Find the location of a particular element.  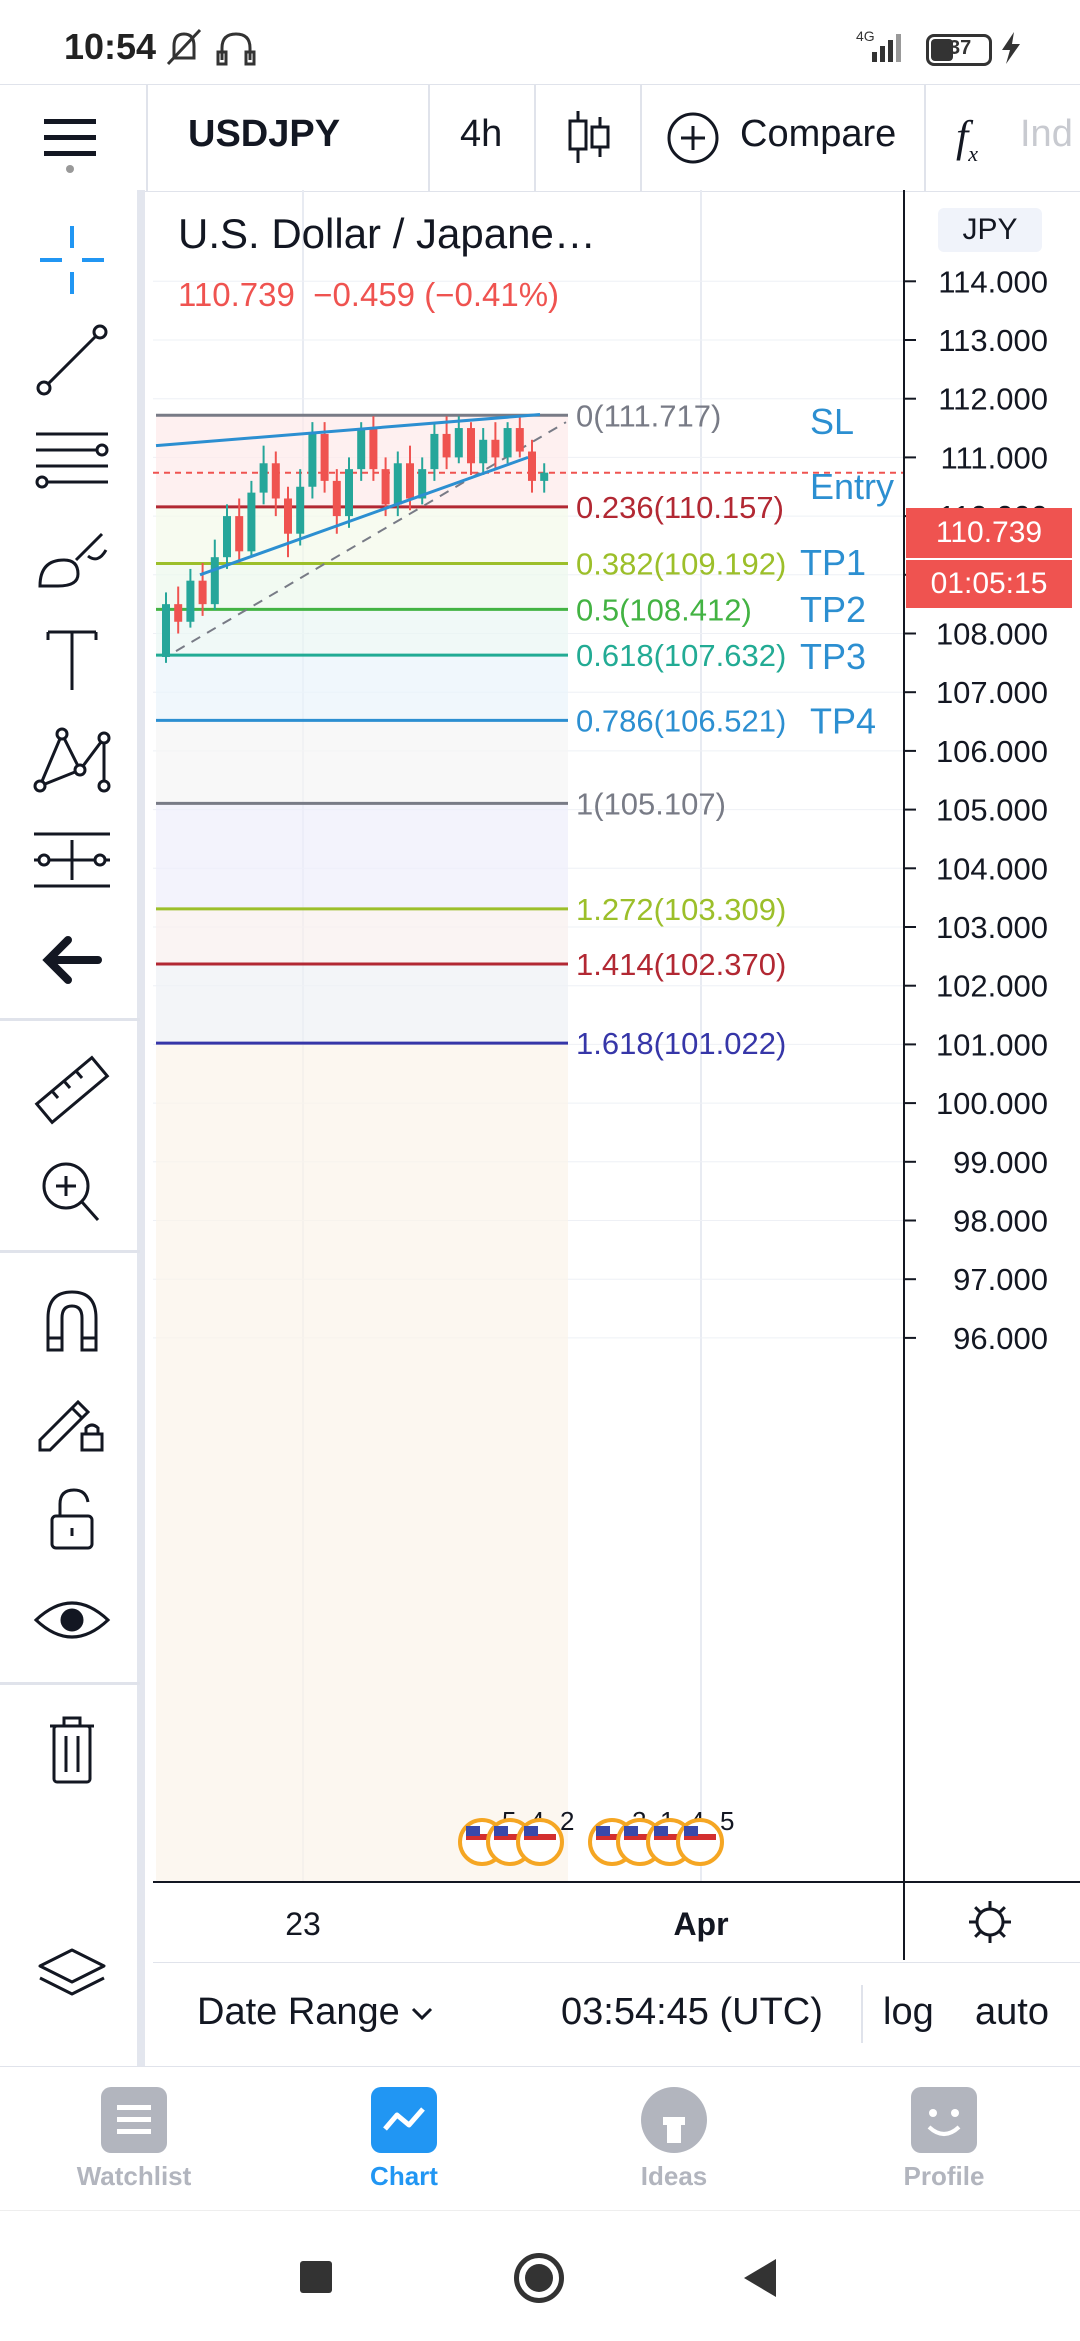

fib-label: 0.382(109.192) is located at coordinates (681, 564).